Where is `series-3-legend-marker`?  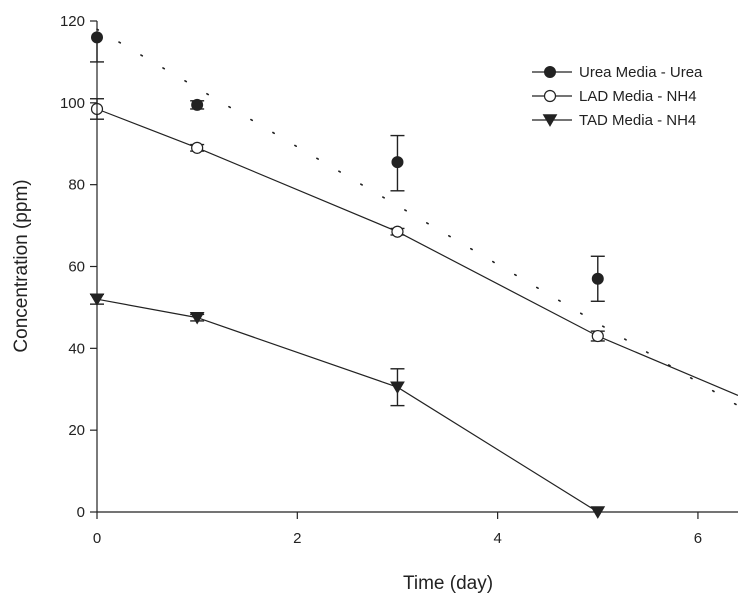 series-3-legend-marker is located at coordinates (550, 120).